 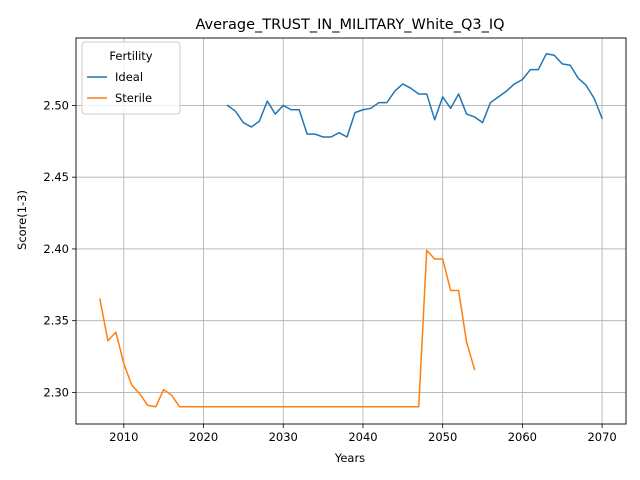 I want to click on x-axis-label: Years, so click(x=349, y=458).